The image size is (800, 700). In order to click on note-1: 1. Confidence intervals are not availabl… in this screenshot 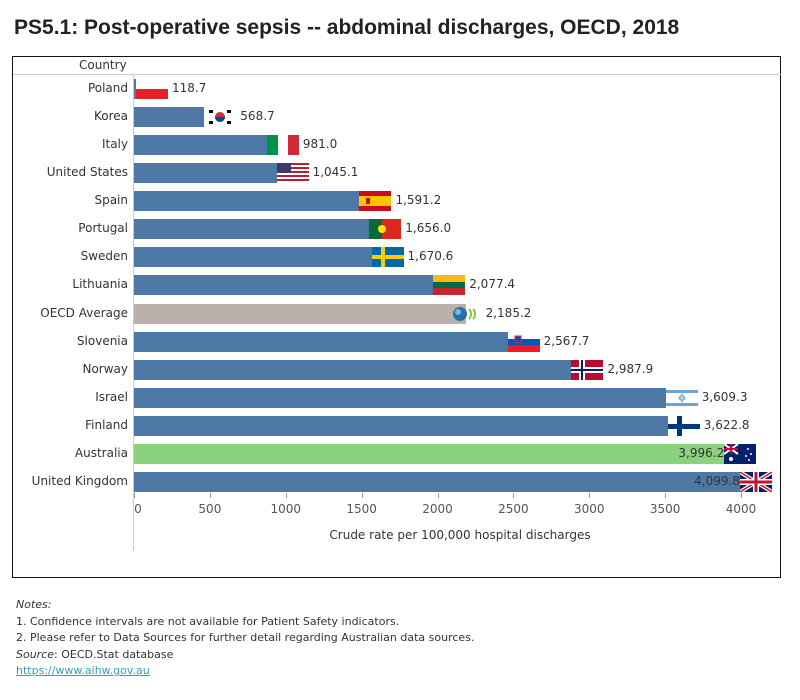, I will do `click(208, 621)`.